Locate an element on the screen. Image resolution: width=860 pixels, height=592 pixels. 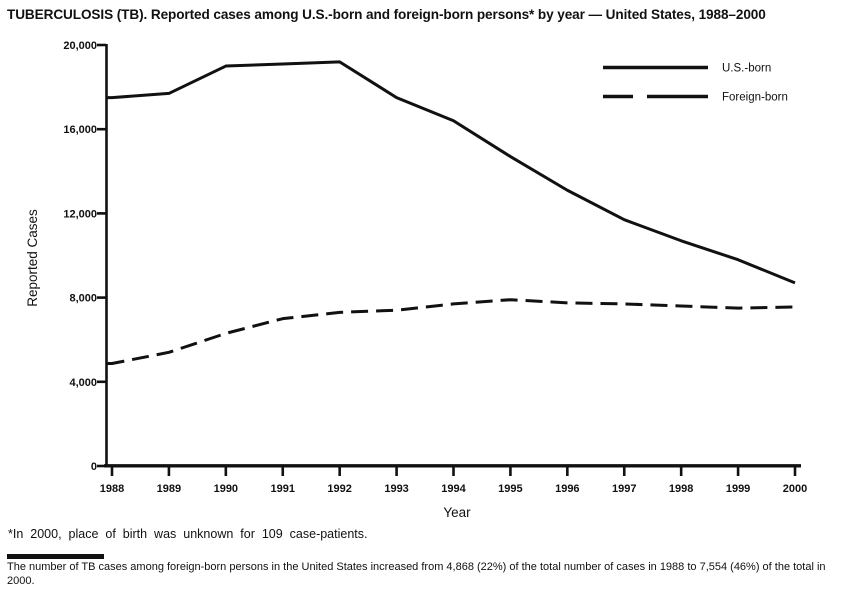
legend-label-us-born: U.S.-born is located at coordinates (746, 69).